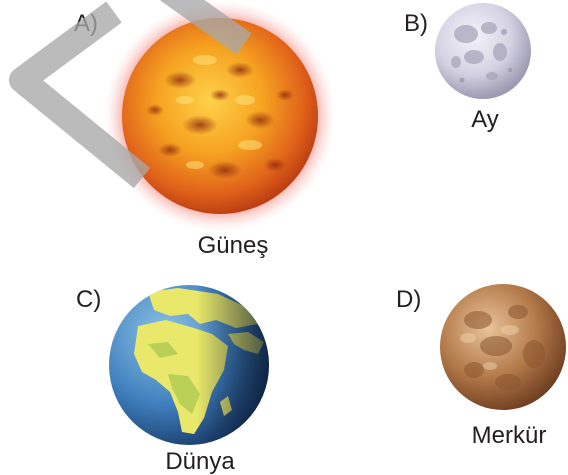 The width and height of the screenshot is (568, 475). Describe the element at coordinates (189, 365) in the screenshot. I see `earth-image` at that location.